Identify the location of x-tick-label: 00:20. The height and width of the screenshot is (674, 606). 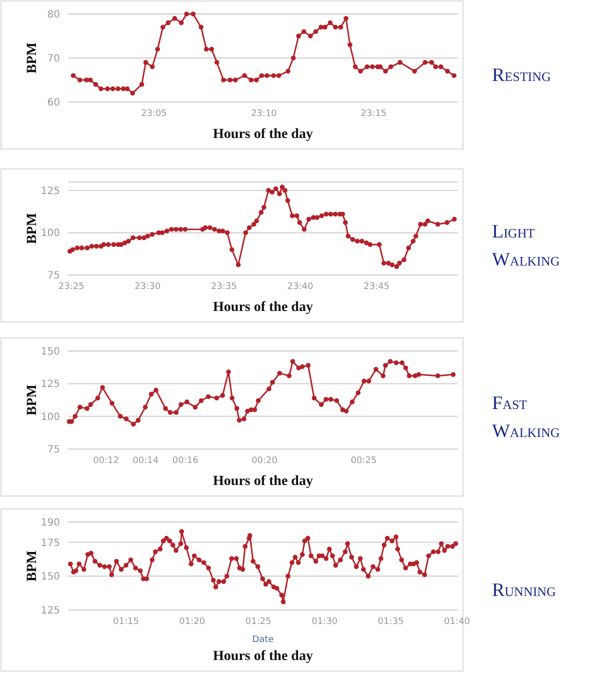
(265, 461).